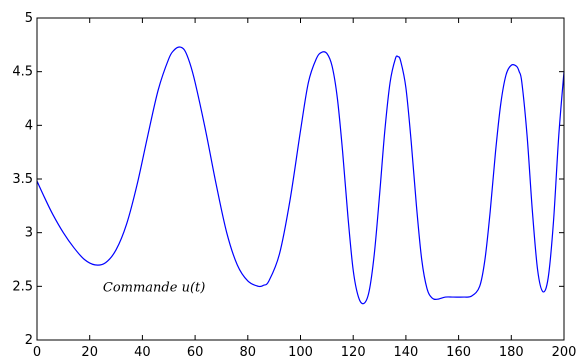  Describe the element at coordinates (22, 286) in the screenshot. I see `y-tick-label: 2.5` at that location.